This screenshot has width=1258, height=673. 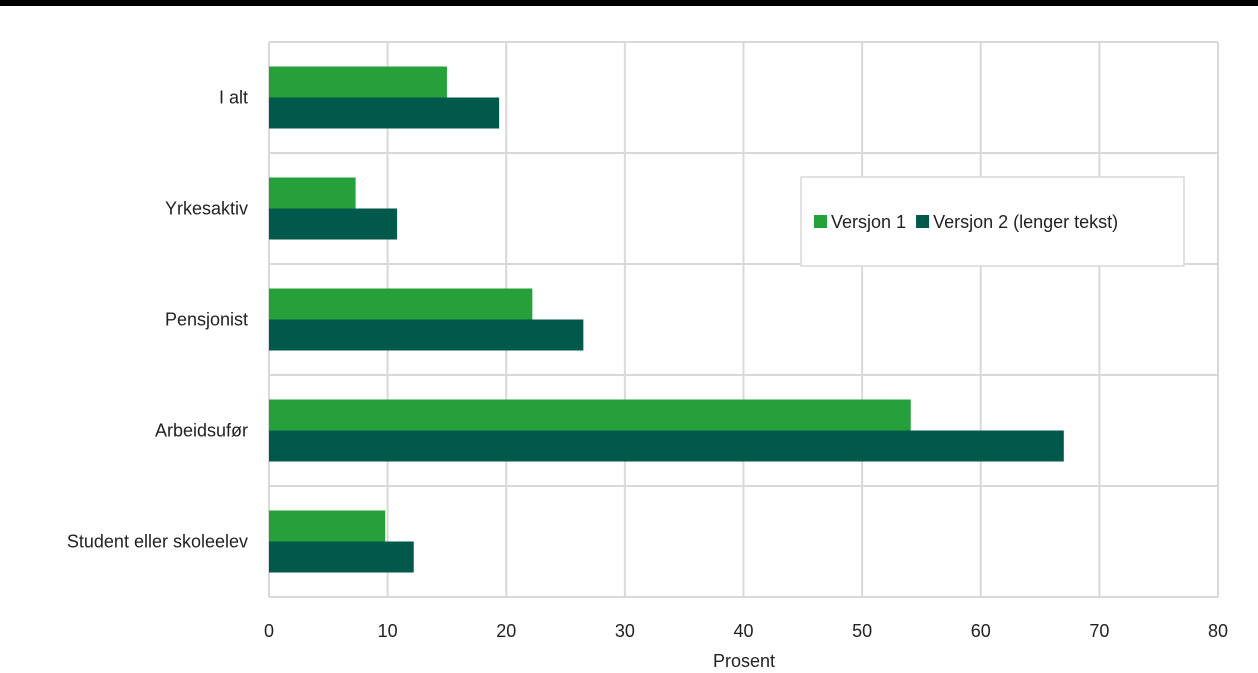 What do you see at coordinates (981, 631) in the screenshot?
I see `x-tick-label: 60` at bounding box center [981, 631].